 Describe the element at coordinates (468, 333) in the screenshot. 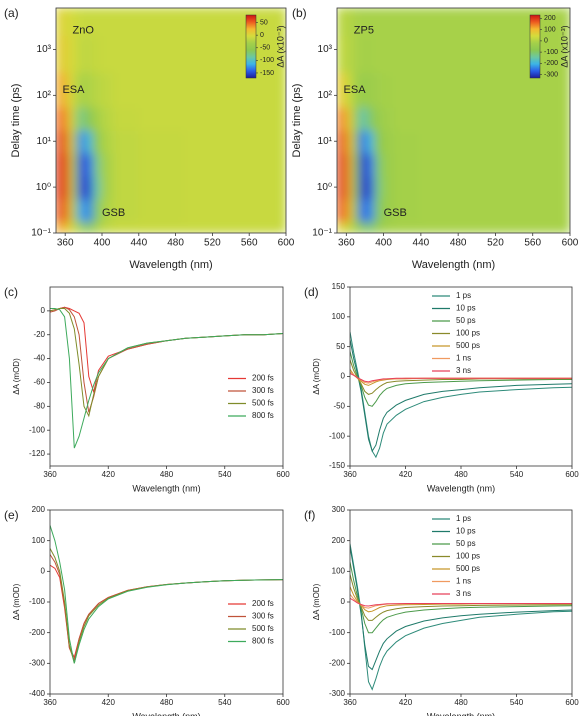

I see `legend-label: 100 ps` at that location.